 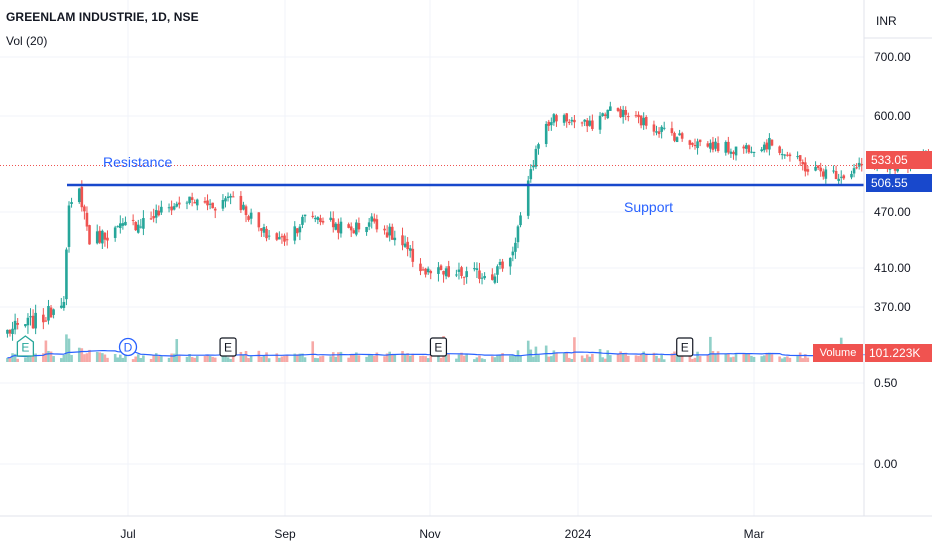 What do you see at coordinates (899, 183) in the screenshot?
I see `level-price-badge: 506.55` at bounding box center [899, 183].